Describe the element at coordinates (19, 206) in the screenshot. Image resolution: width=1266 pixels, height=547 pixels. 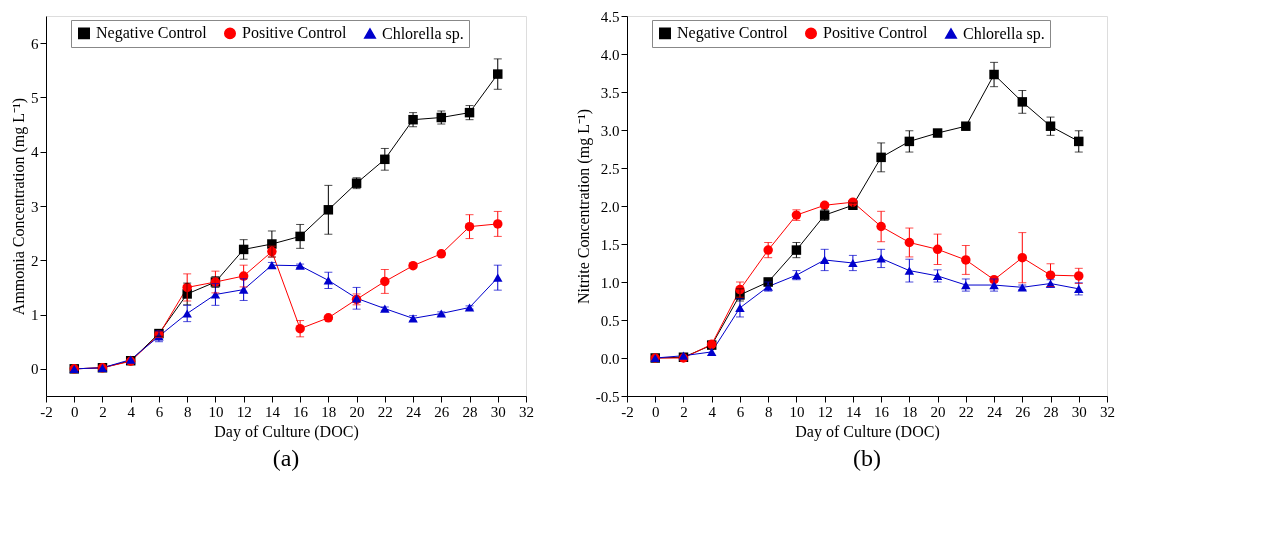
I see `y-axis-title: Ammonia Concentration (mg L⁻¹)` at that location.